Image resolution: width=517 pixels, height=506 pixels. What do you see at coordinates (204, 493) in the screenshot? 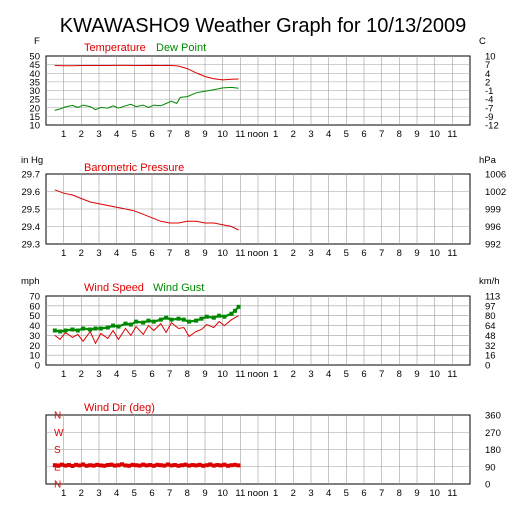
I see `winddir-x-tick: 9` at bounding box center [204, 493].